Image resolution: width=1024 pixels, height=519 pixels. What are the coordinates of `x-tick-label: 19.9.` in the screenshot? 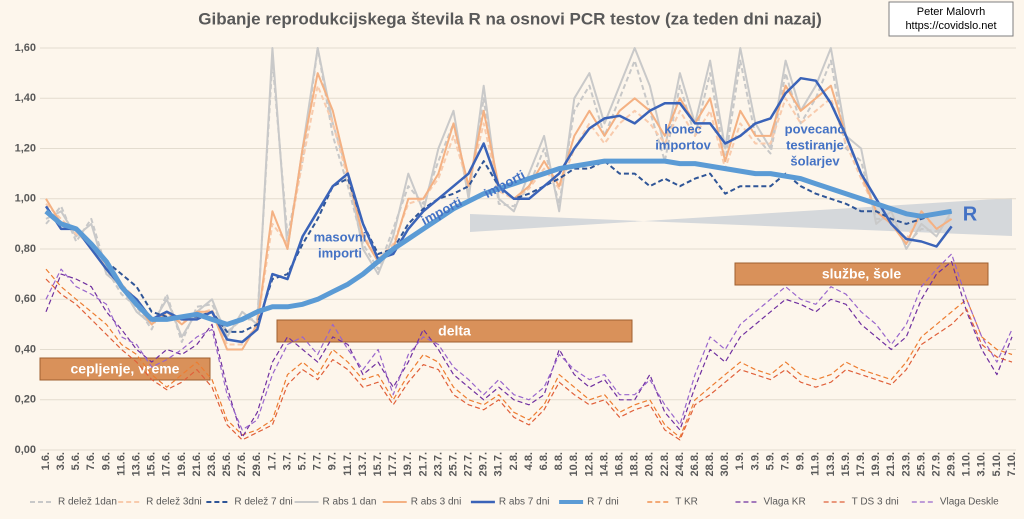 It's located at (876, 464).